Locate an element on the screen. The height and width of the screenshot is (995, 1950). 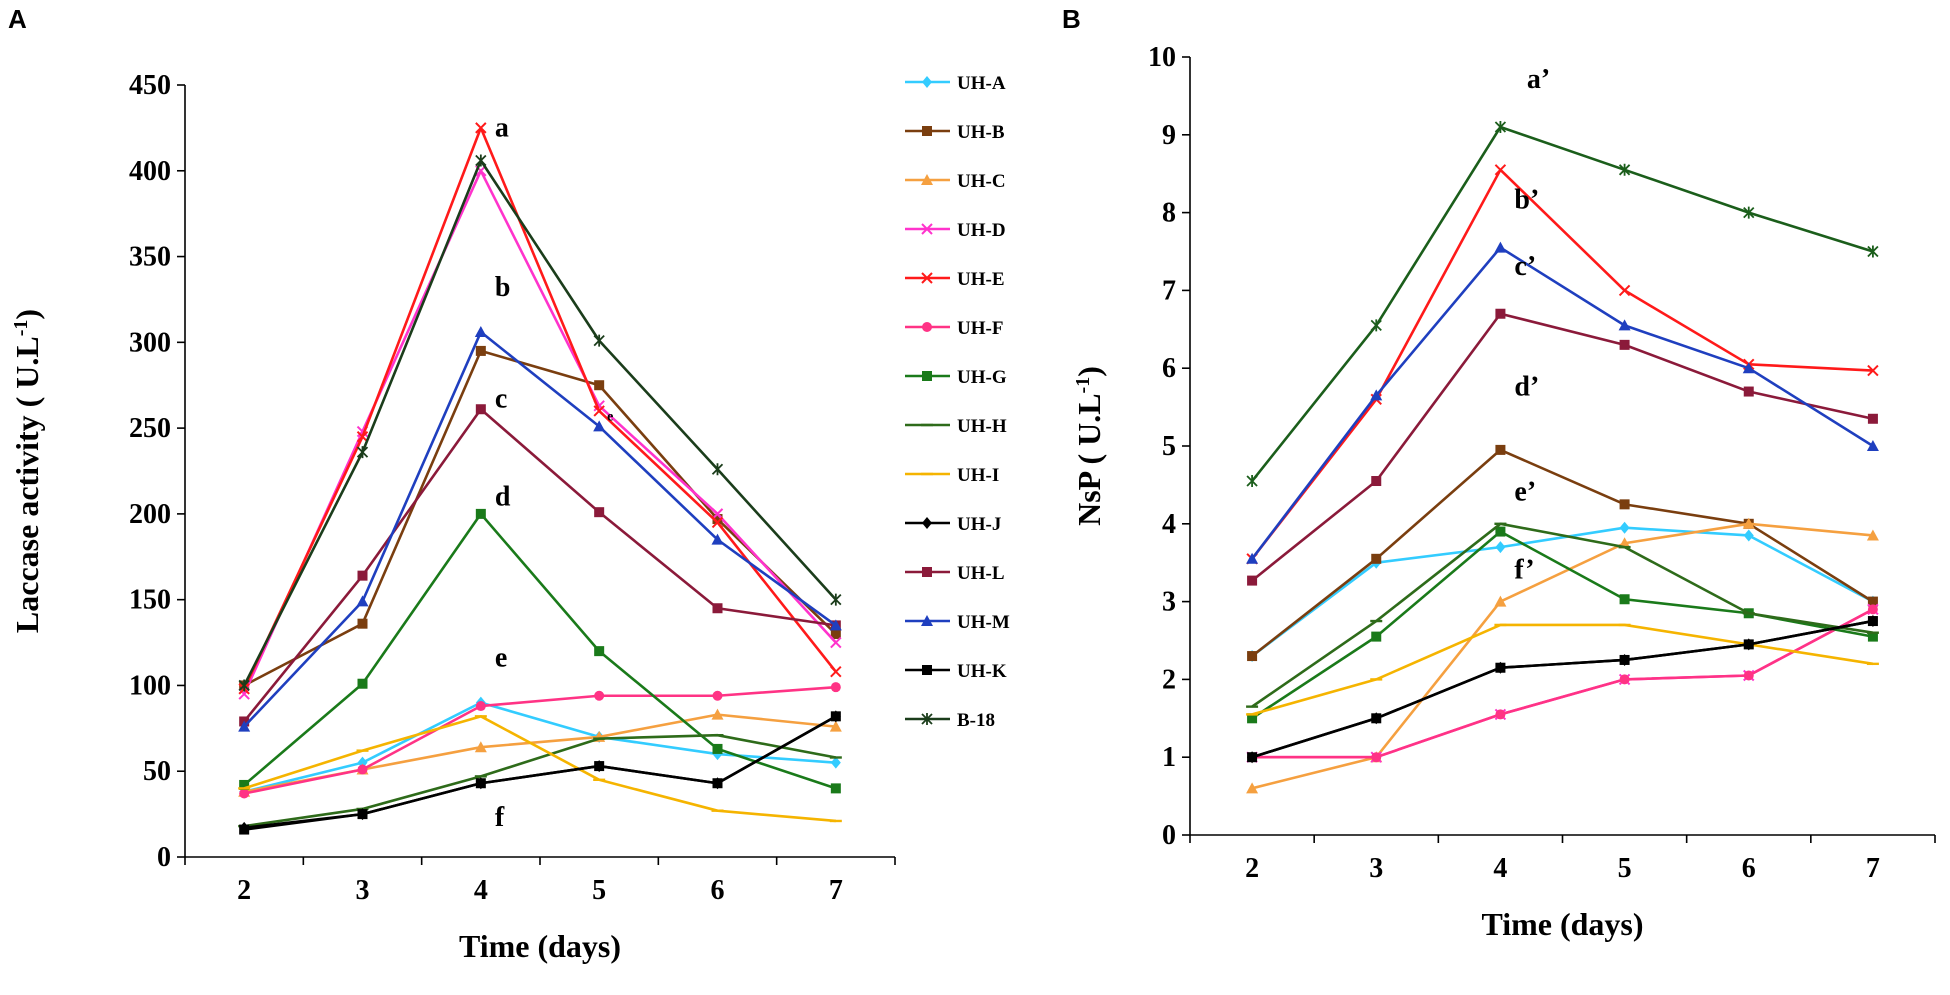
panel-b-y-tick-label: 5 is located at coordinates (1169, 446).